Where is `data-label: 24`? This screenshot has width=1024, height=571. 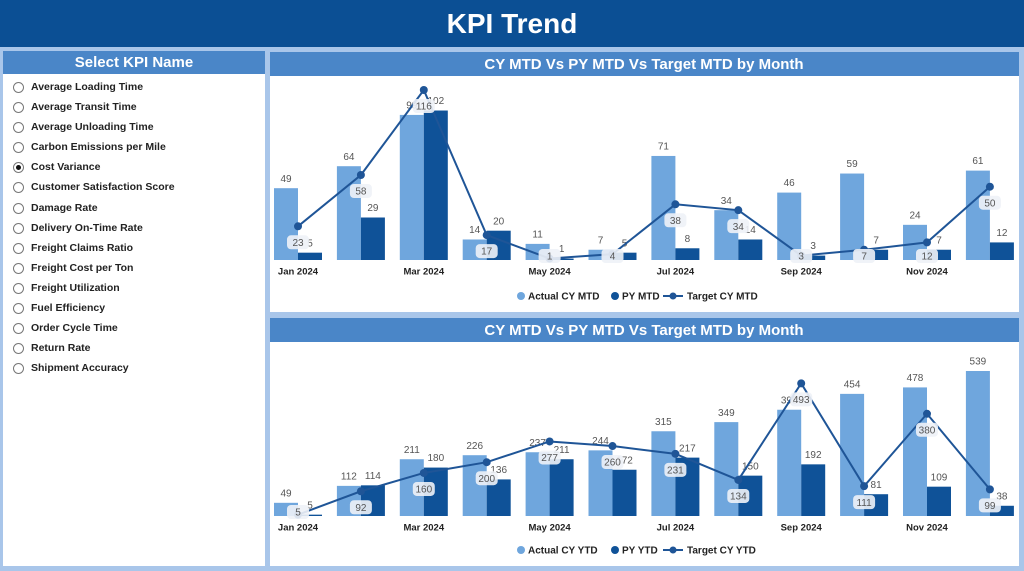
data-label: 24 is located at coordinates (915, 215).